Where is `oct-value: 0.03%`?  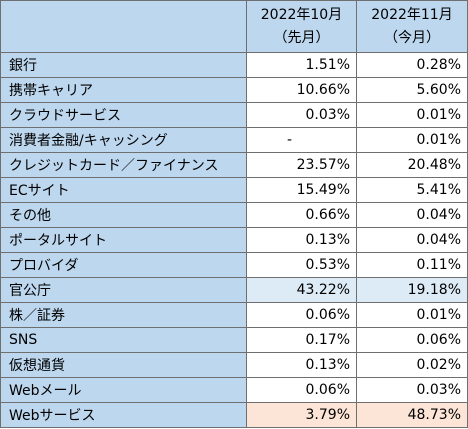 oct-value: 0.03% is located at coordinates (301, 115).